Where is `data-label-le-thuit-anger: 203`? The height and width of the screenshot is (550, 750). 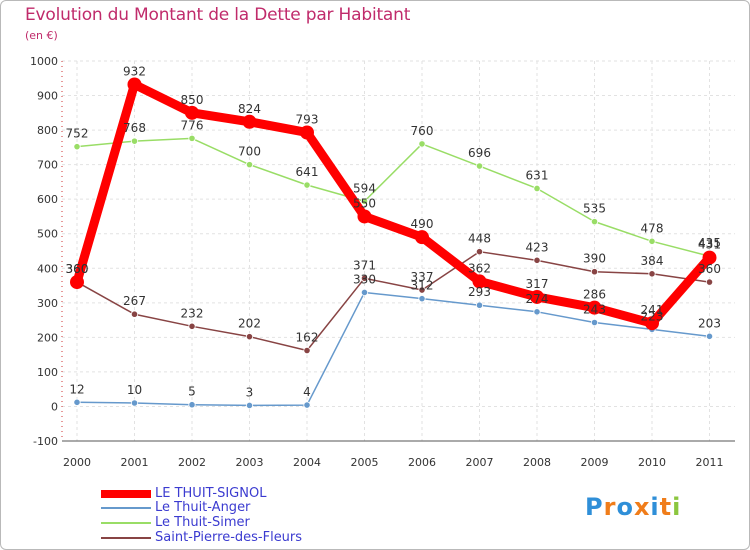 data-label-le-thuit-anger: 203 is located at coordinates (709, 323).